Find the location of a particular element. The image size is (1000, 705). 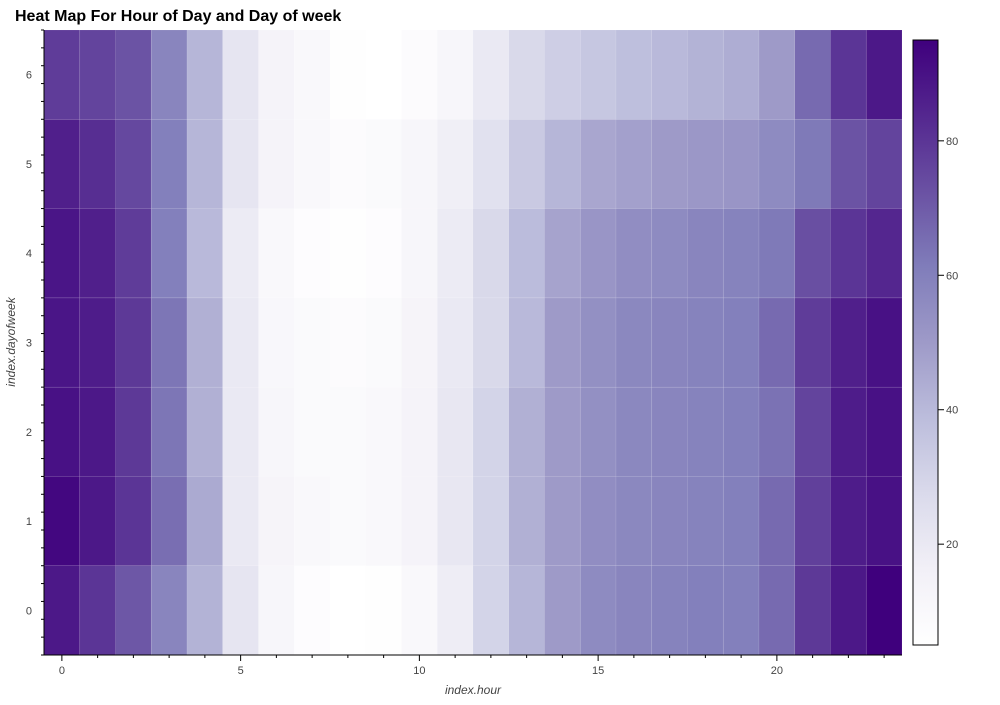

colorbar: 20 40 60 80 is located at coordinates (935, 342).